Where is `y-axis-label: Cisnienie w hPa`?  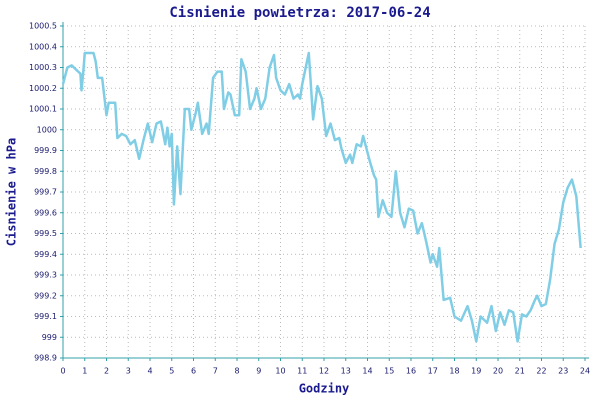
y-axis-label: Cisnienie w hPa is located at coordinates (12, 192).